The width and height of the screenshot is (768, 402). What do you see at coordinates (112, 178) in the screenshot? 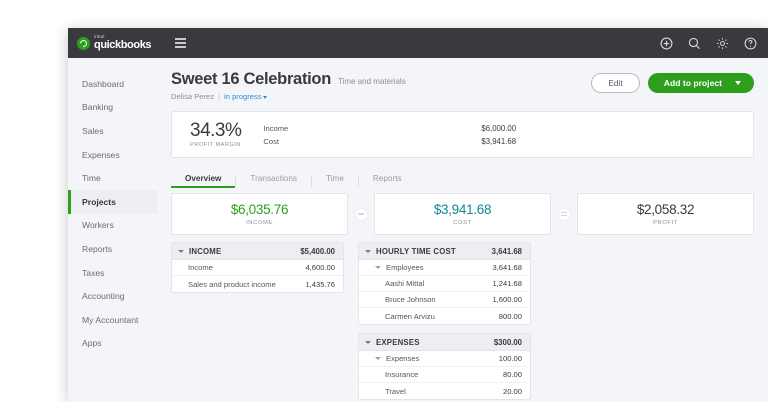
I see `sidebar-item-time: Time` at bounding box center [112, 178].